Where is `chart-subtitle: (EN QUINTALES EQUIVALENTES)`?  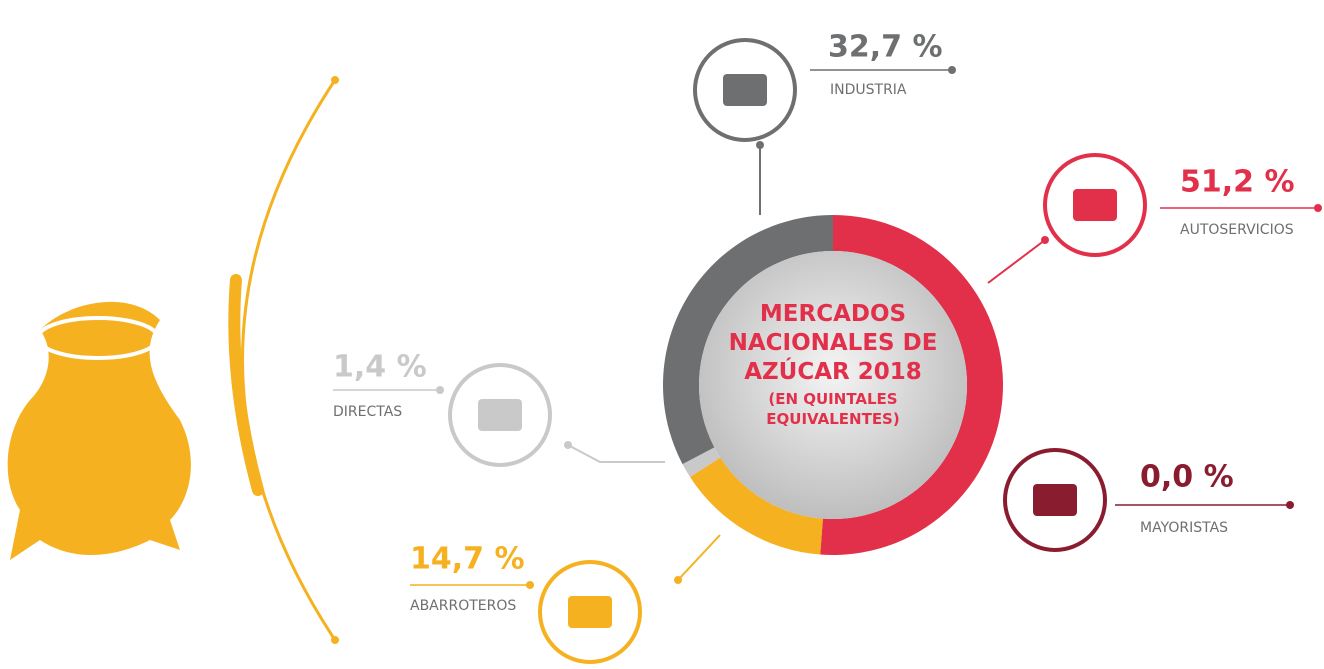 chart-subtitle: (EN QUINTALES EQUIVALENTES) is located at coordinates (833, 409).